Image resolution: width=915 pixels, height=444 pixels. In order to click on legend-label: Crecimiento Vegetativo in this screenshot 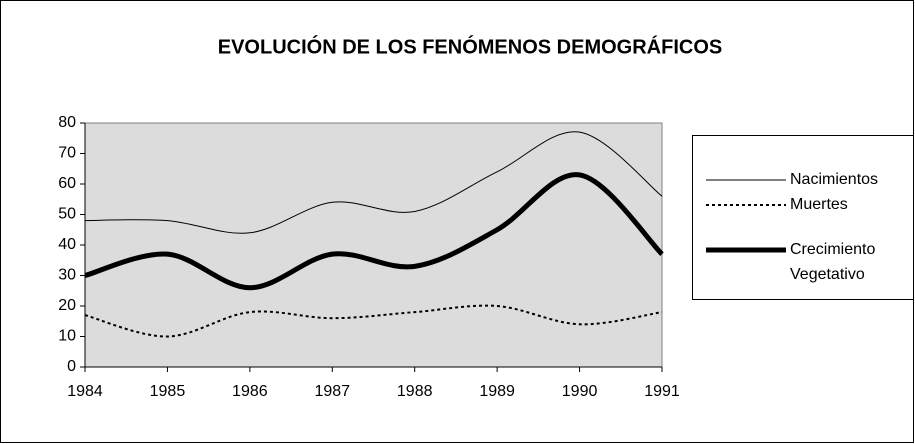, I will do `click(832, 262)`.